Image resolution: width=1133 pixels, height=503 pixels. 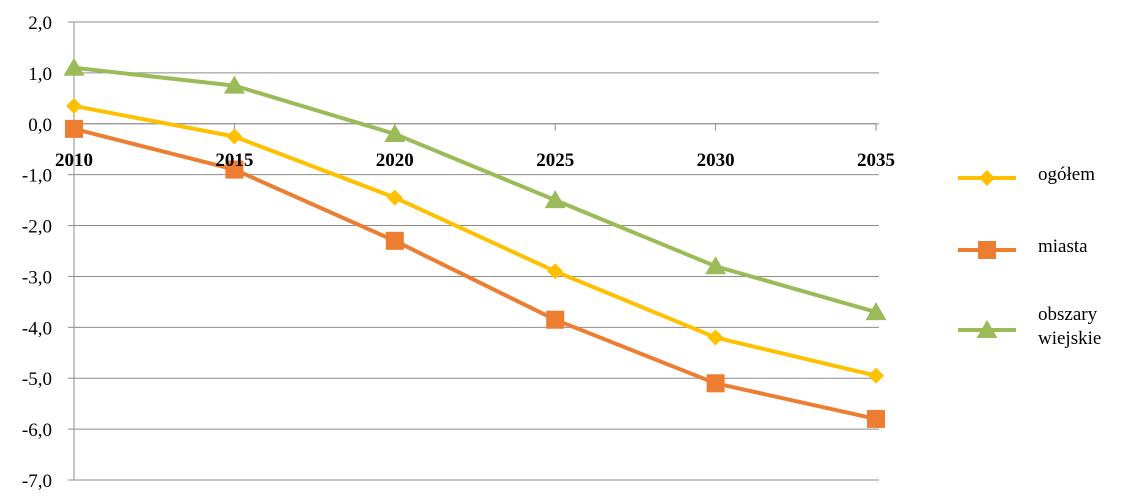 I want to click on x-tick-label: 2015, so click(x=234, y=160).